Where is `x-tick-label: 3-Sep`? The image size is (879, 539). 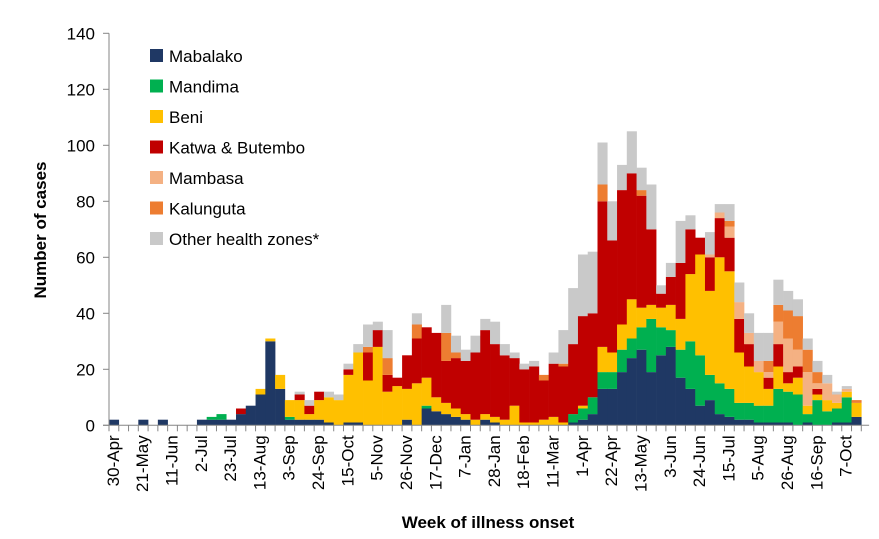 x-tick-label: 3-Sep is located at coordinates (289, 457).